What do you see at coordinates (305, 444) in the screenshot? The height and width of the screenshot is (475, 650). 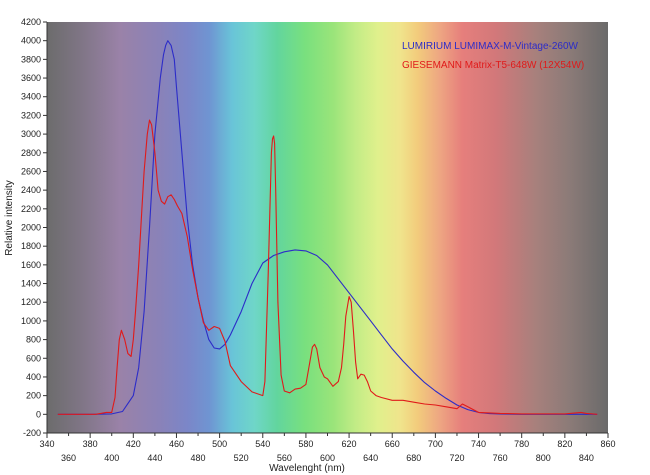 I see `x-tick-label: 580` at bounding box center [305, 444].